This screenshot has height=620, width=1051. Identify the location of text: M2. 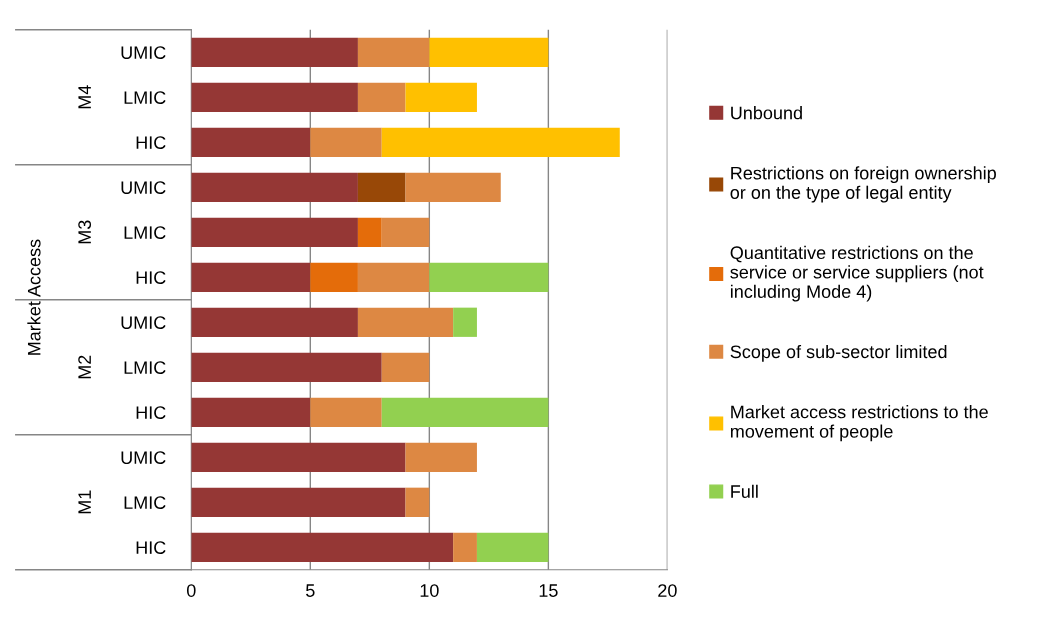
(84, 367).